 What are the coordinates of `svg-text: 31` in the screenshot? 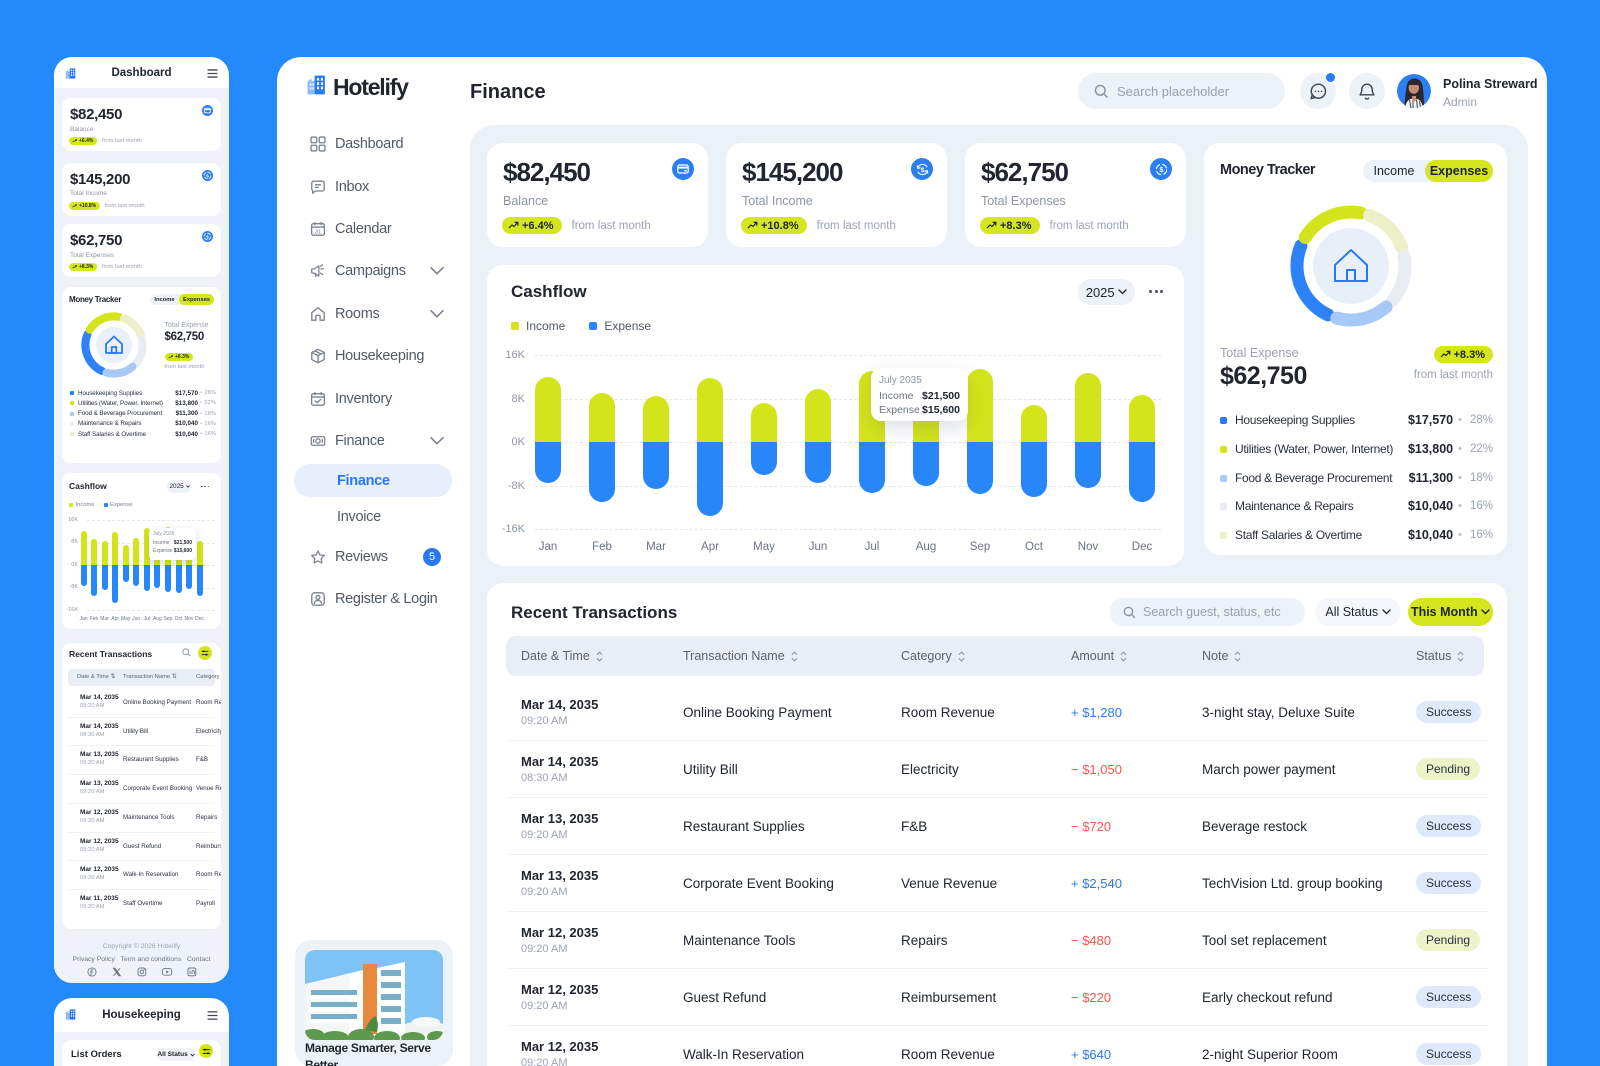 It's located at (318, 232).